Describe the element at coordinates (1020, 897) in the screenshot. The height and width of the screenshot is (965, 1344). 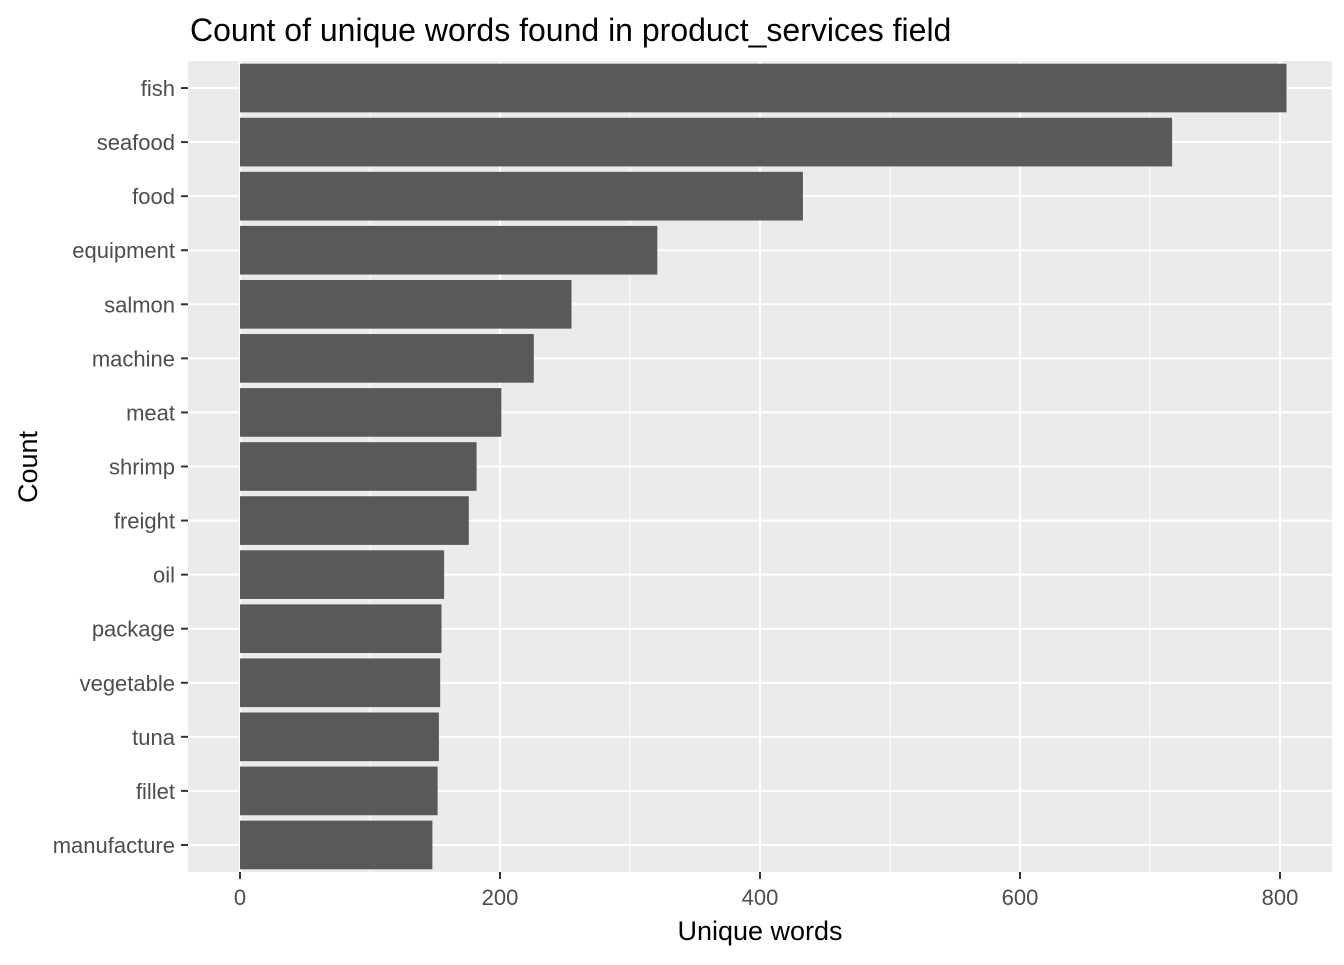
I see `x-tick-label: 600` at that location.